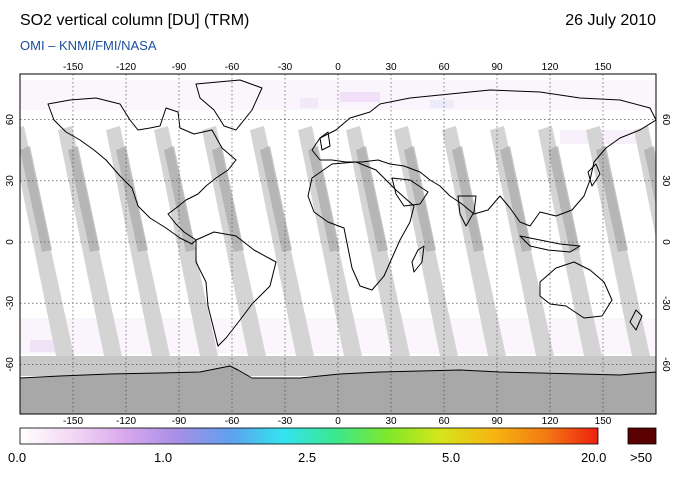 The image size is (676, 480). I want to click on longitude-label-top: 60, so click(444, 67).